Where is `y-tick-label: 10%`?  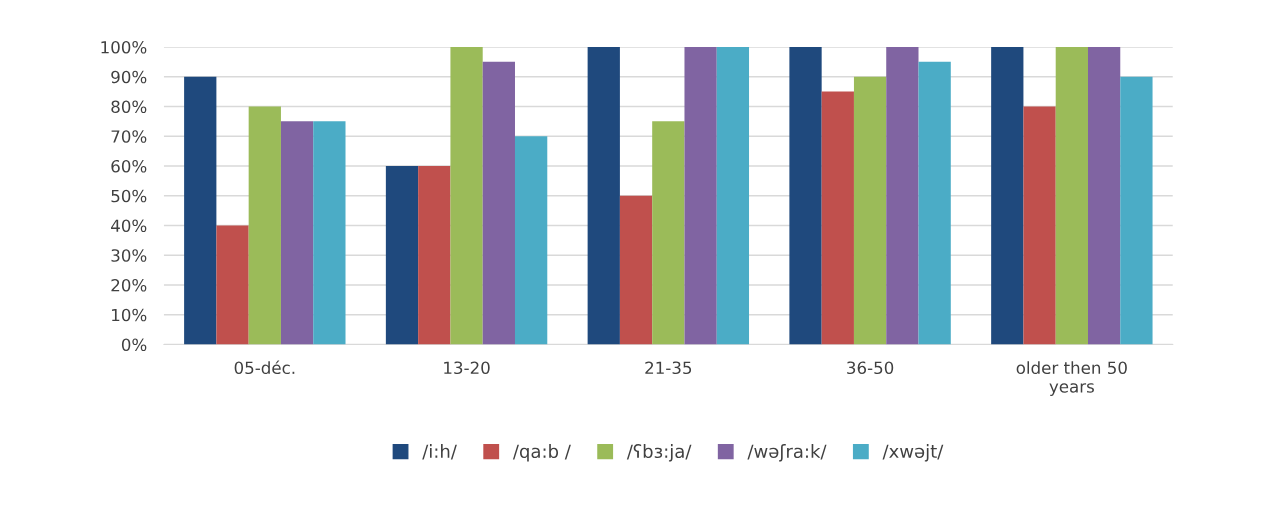
y-tick-label: 10% is located at coordinates (129, 315).